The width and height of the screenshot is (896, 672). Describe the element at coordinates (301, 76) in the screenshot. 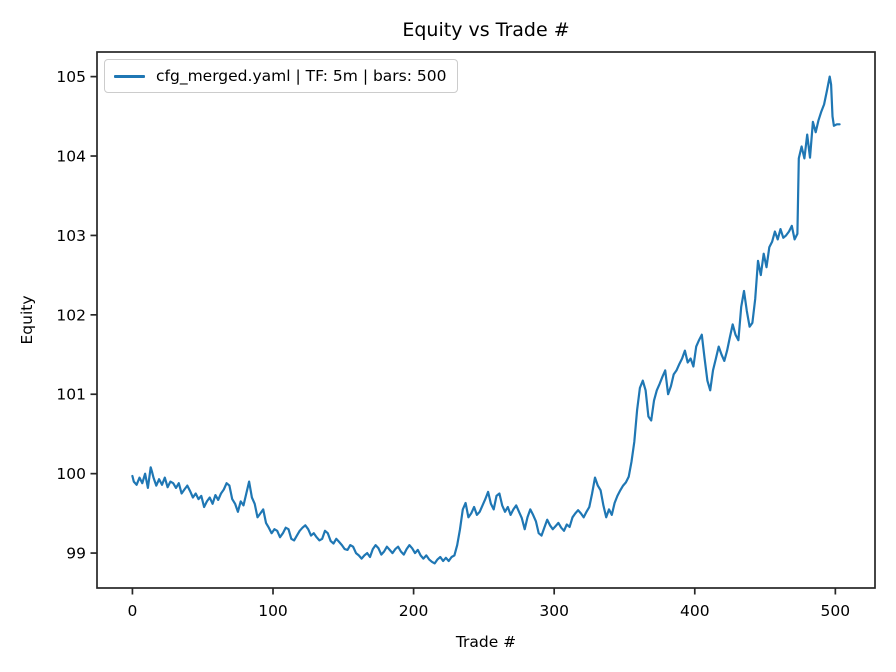

I see `legend-entry-label: cfg_merged.yaml | TF: 5m | bars: 500` at that location.